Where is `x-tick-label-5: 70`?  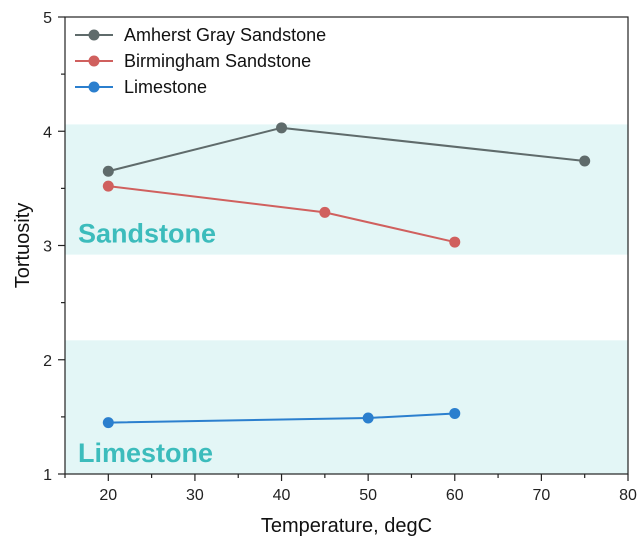
x-tick-label-5: 70 is located at coordinates (541, 495).